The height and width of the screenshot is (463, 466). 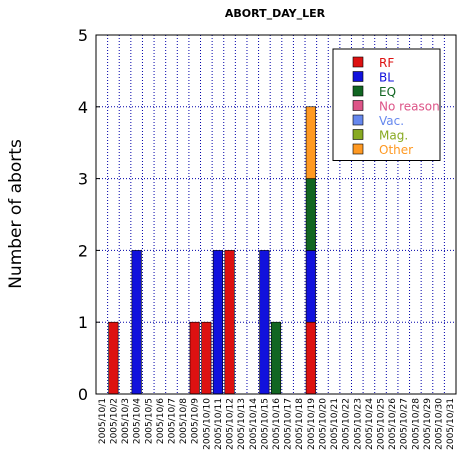 I want to click on x-tick-label: 2005/10/13, so click(x=242, y=424).